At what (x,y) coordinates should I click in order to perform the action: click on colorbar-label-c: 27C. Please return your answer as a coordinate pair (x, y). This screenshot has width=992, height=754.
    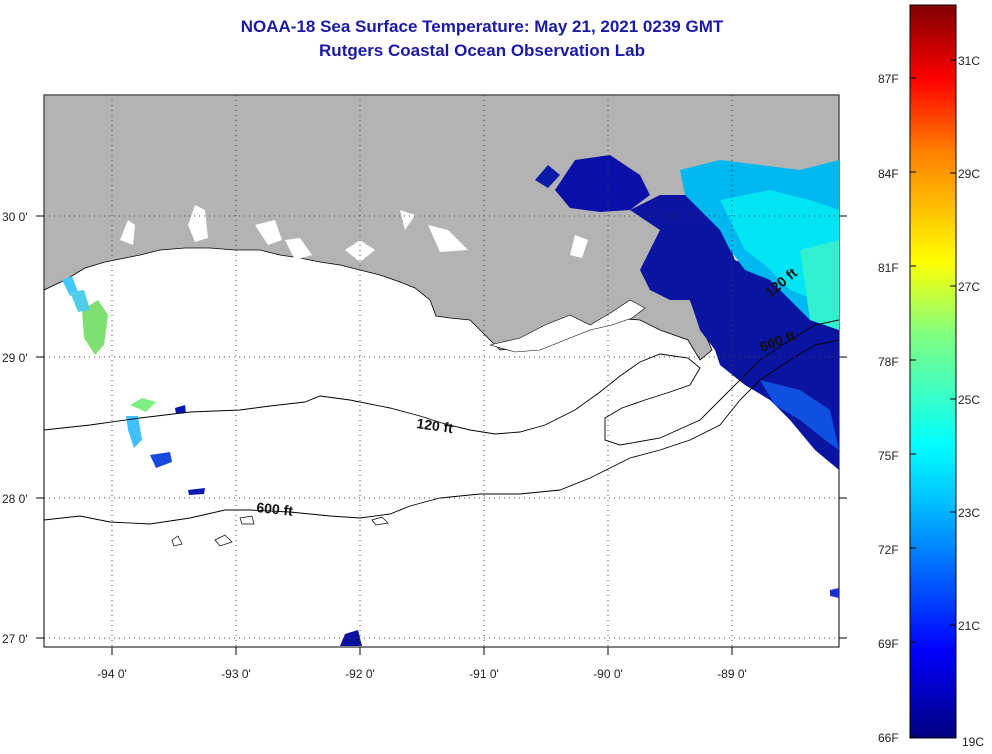
    Looking at the image, I should click on (969, 287).